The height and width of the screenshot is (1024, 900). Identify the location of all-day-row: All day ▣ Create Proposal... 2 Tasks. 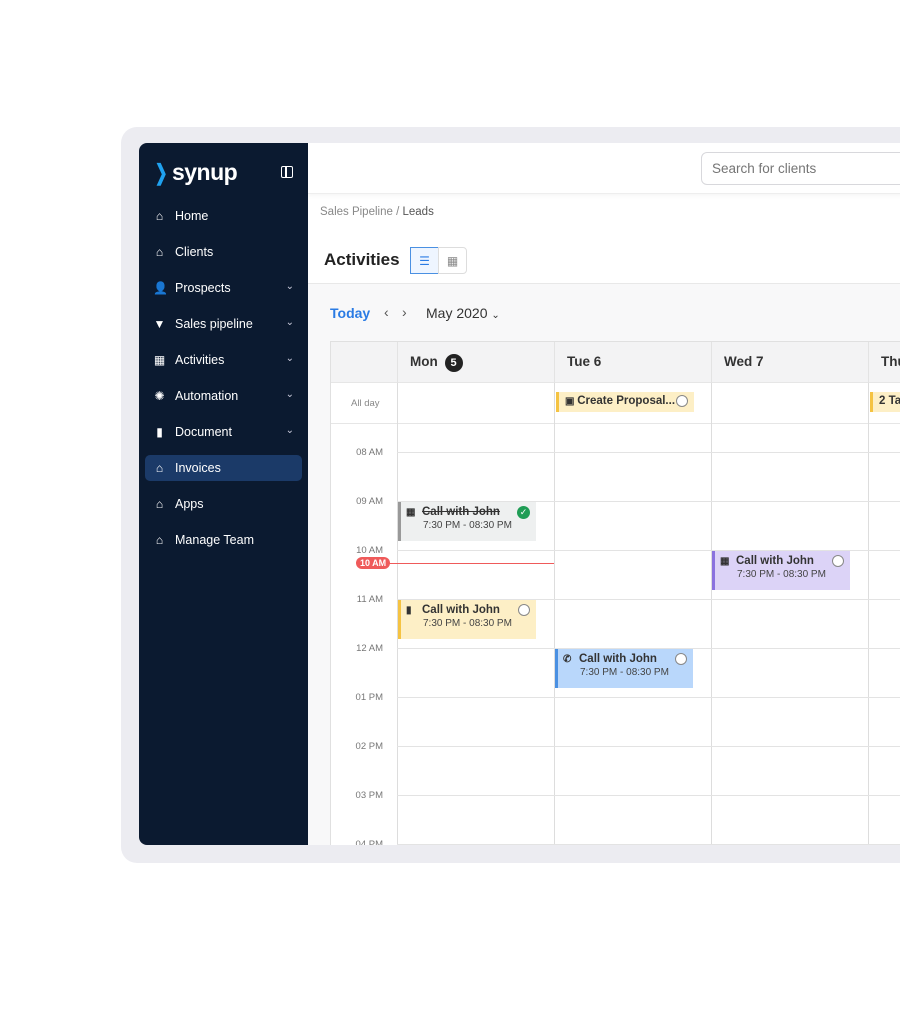
(615, 403).